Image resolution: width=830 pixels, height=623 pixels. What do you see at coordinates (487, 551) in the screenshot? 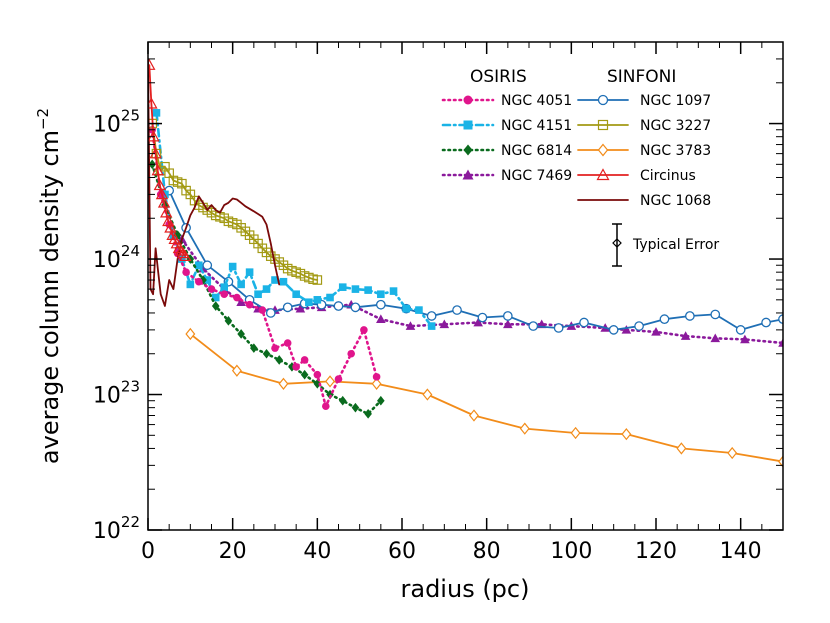
I see `x-tick-label: 80` at bounding box center [487, 551].